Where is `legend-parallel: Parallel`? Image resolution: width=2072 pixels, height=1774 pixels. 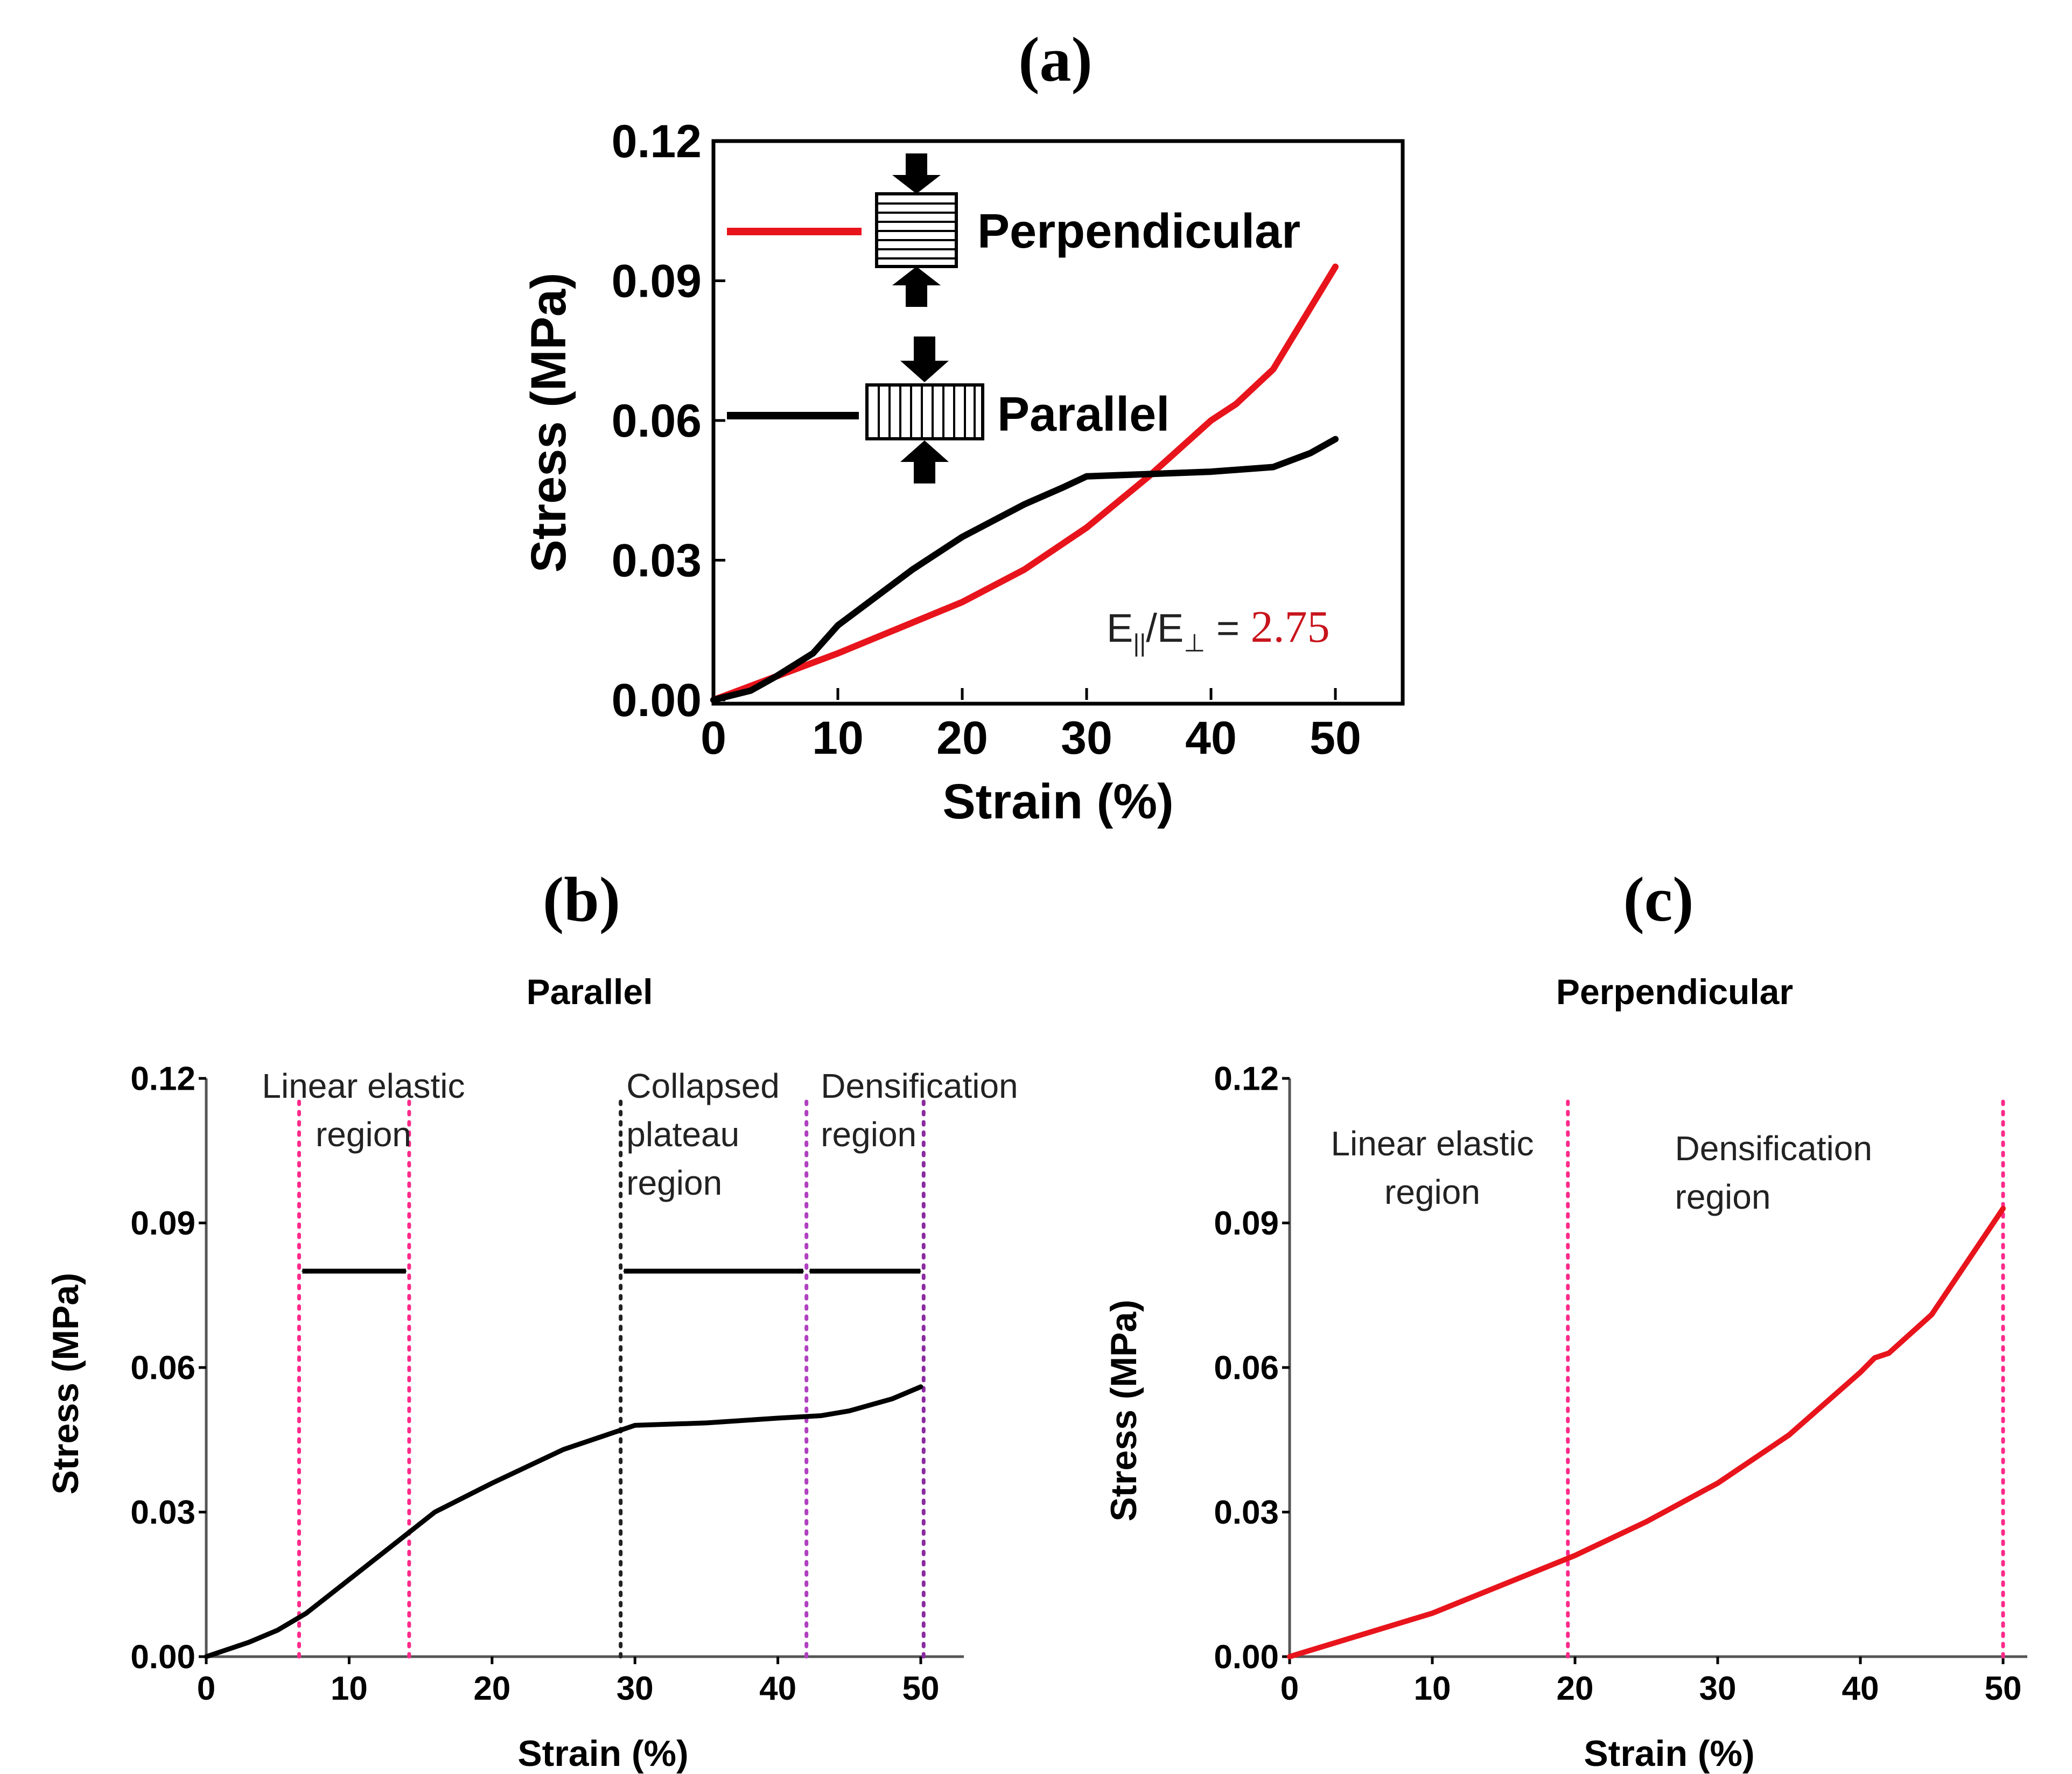
legend-parallel: Parallel is located at coordinates (948, 409).